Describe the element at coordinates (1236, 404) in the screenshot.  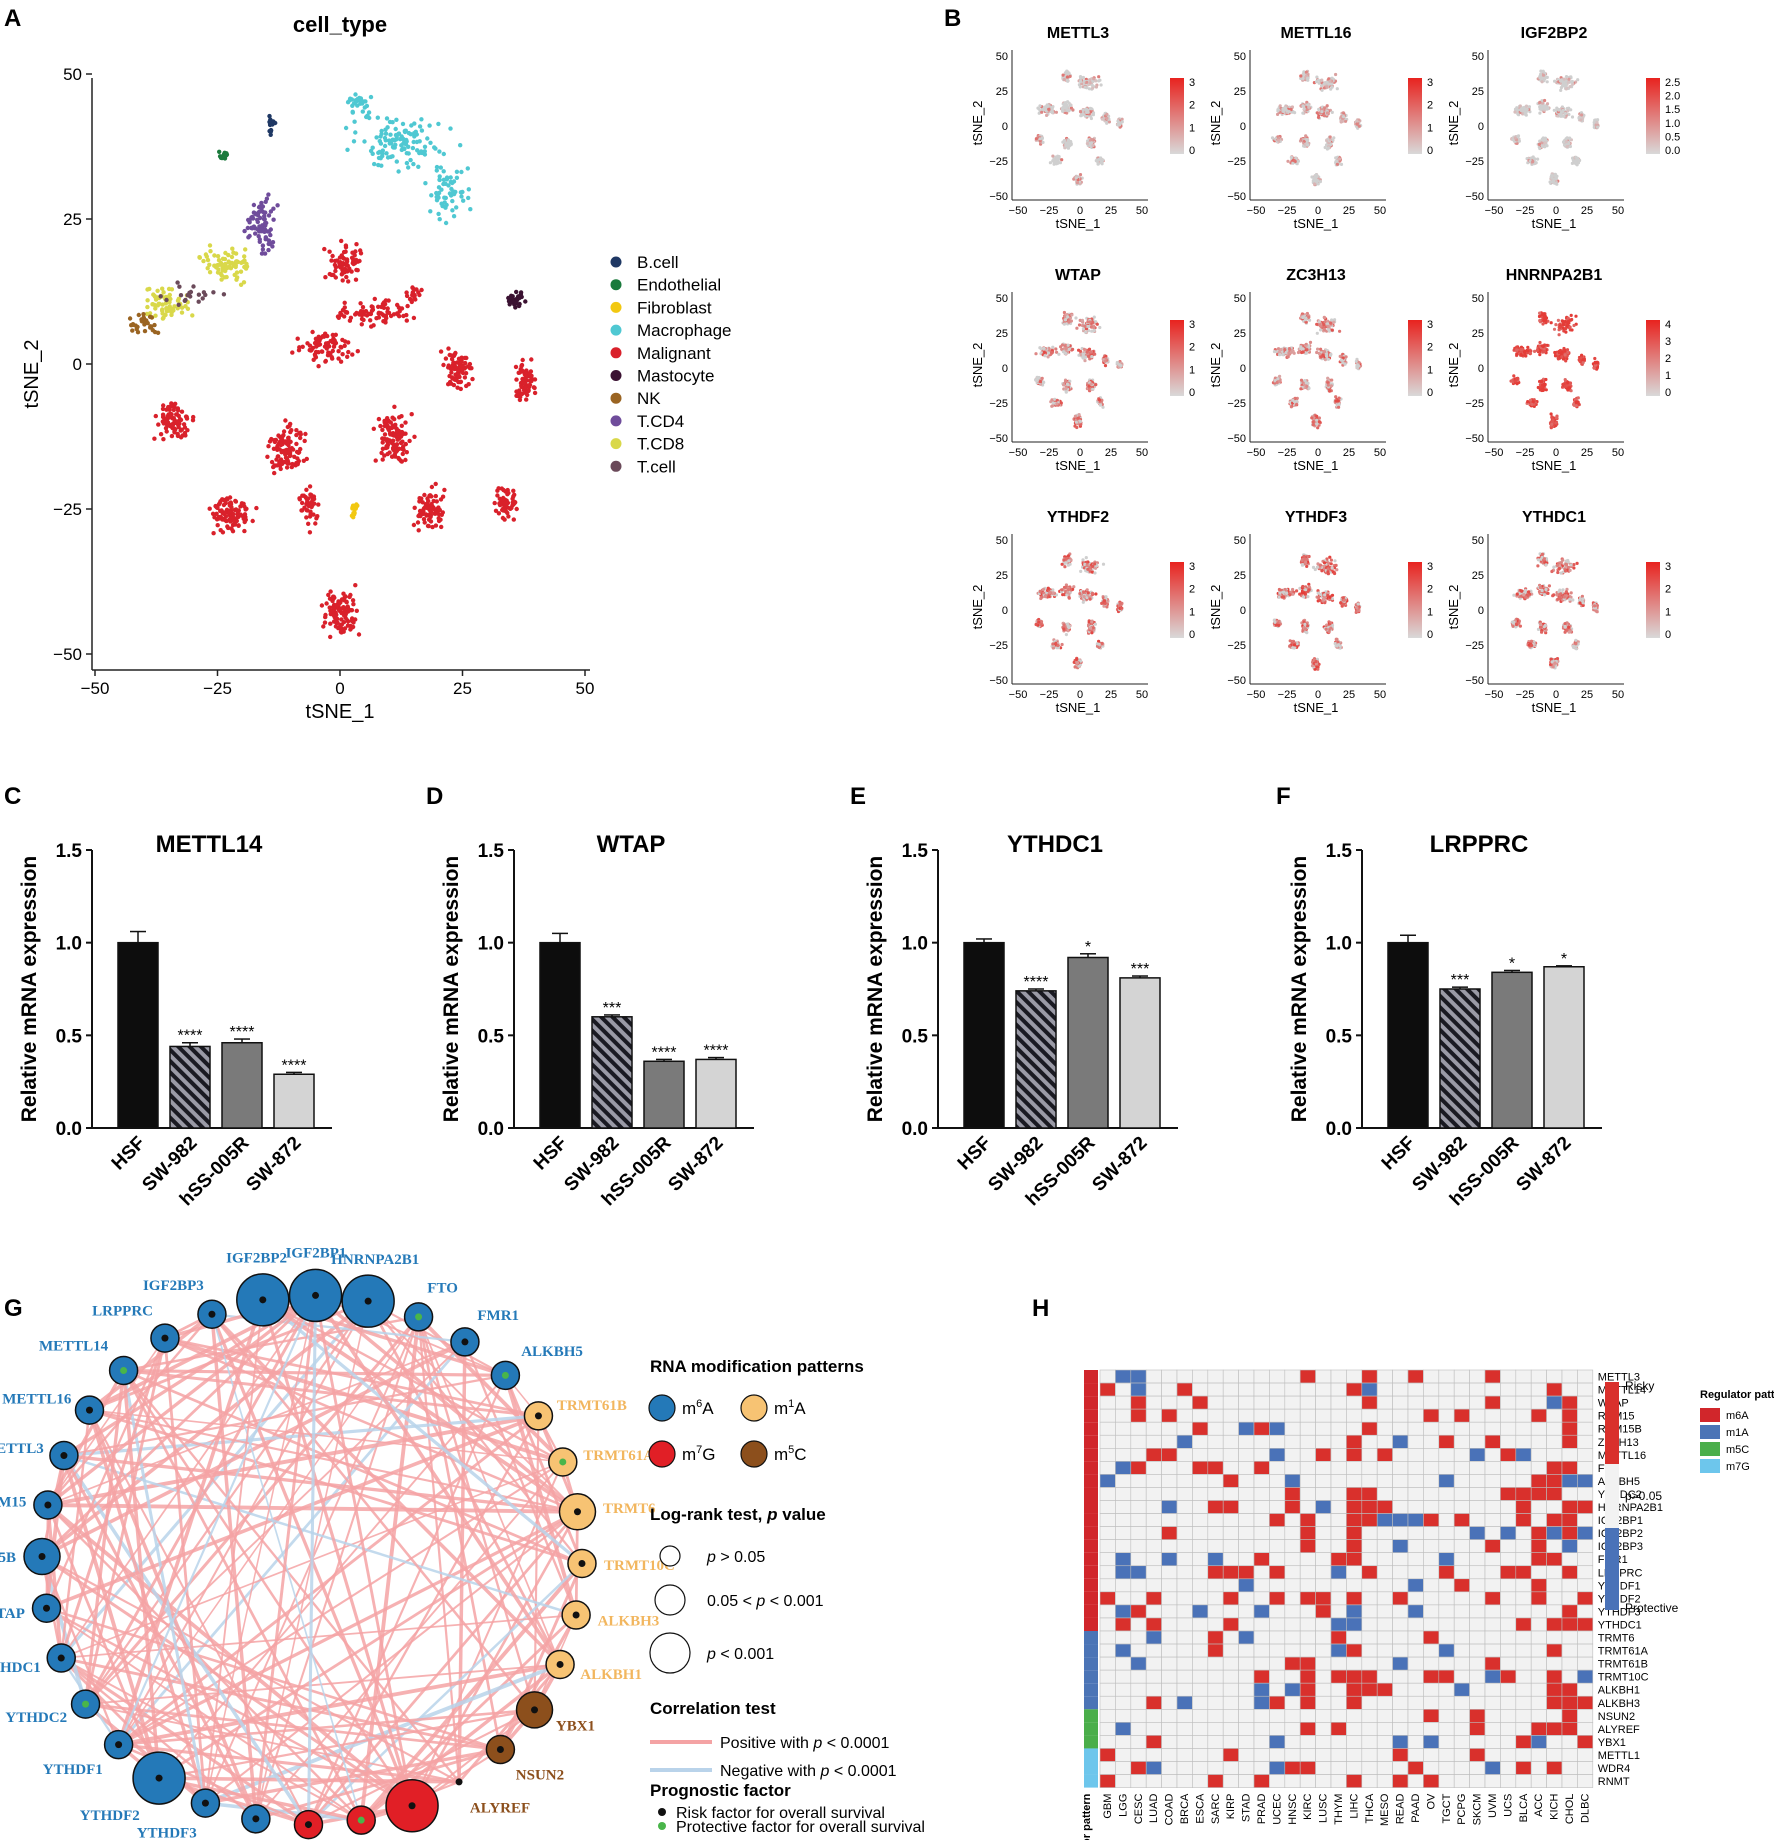
I see `y-tick-label: −25` at that location.